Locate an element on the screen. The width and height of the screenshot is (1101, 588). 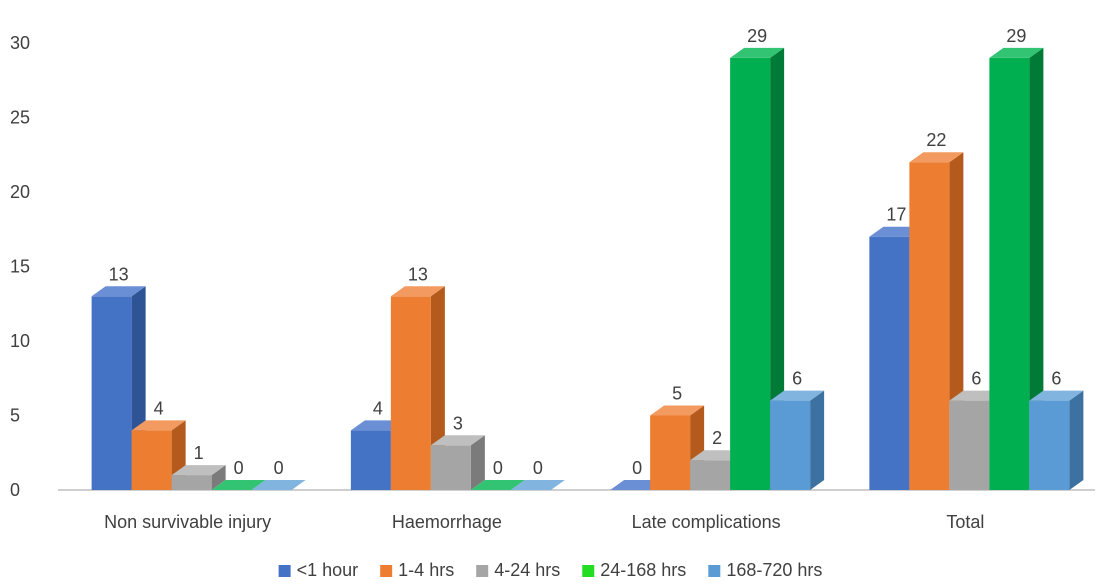
data-label: 17 is located at coordinates (896, 215).